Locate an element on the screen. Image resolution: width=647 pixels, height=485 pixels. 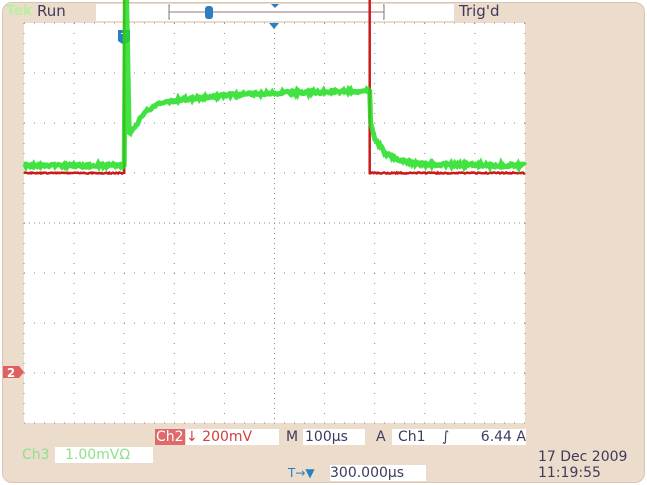
trigger-level: 6.44 A is located at coordinates (503, 437).